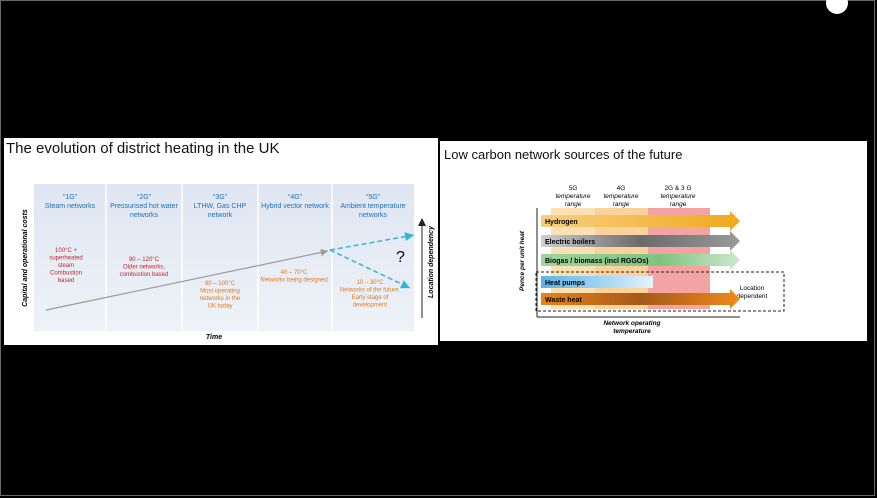  I want to click on trend-up-arrow, so click(372, 241).